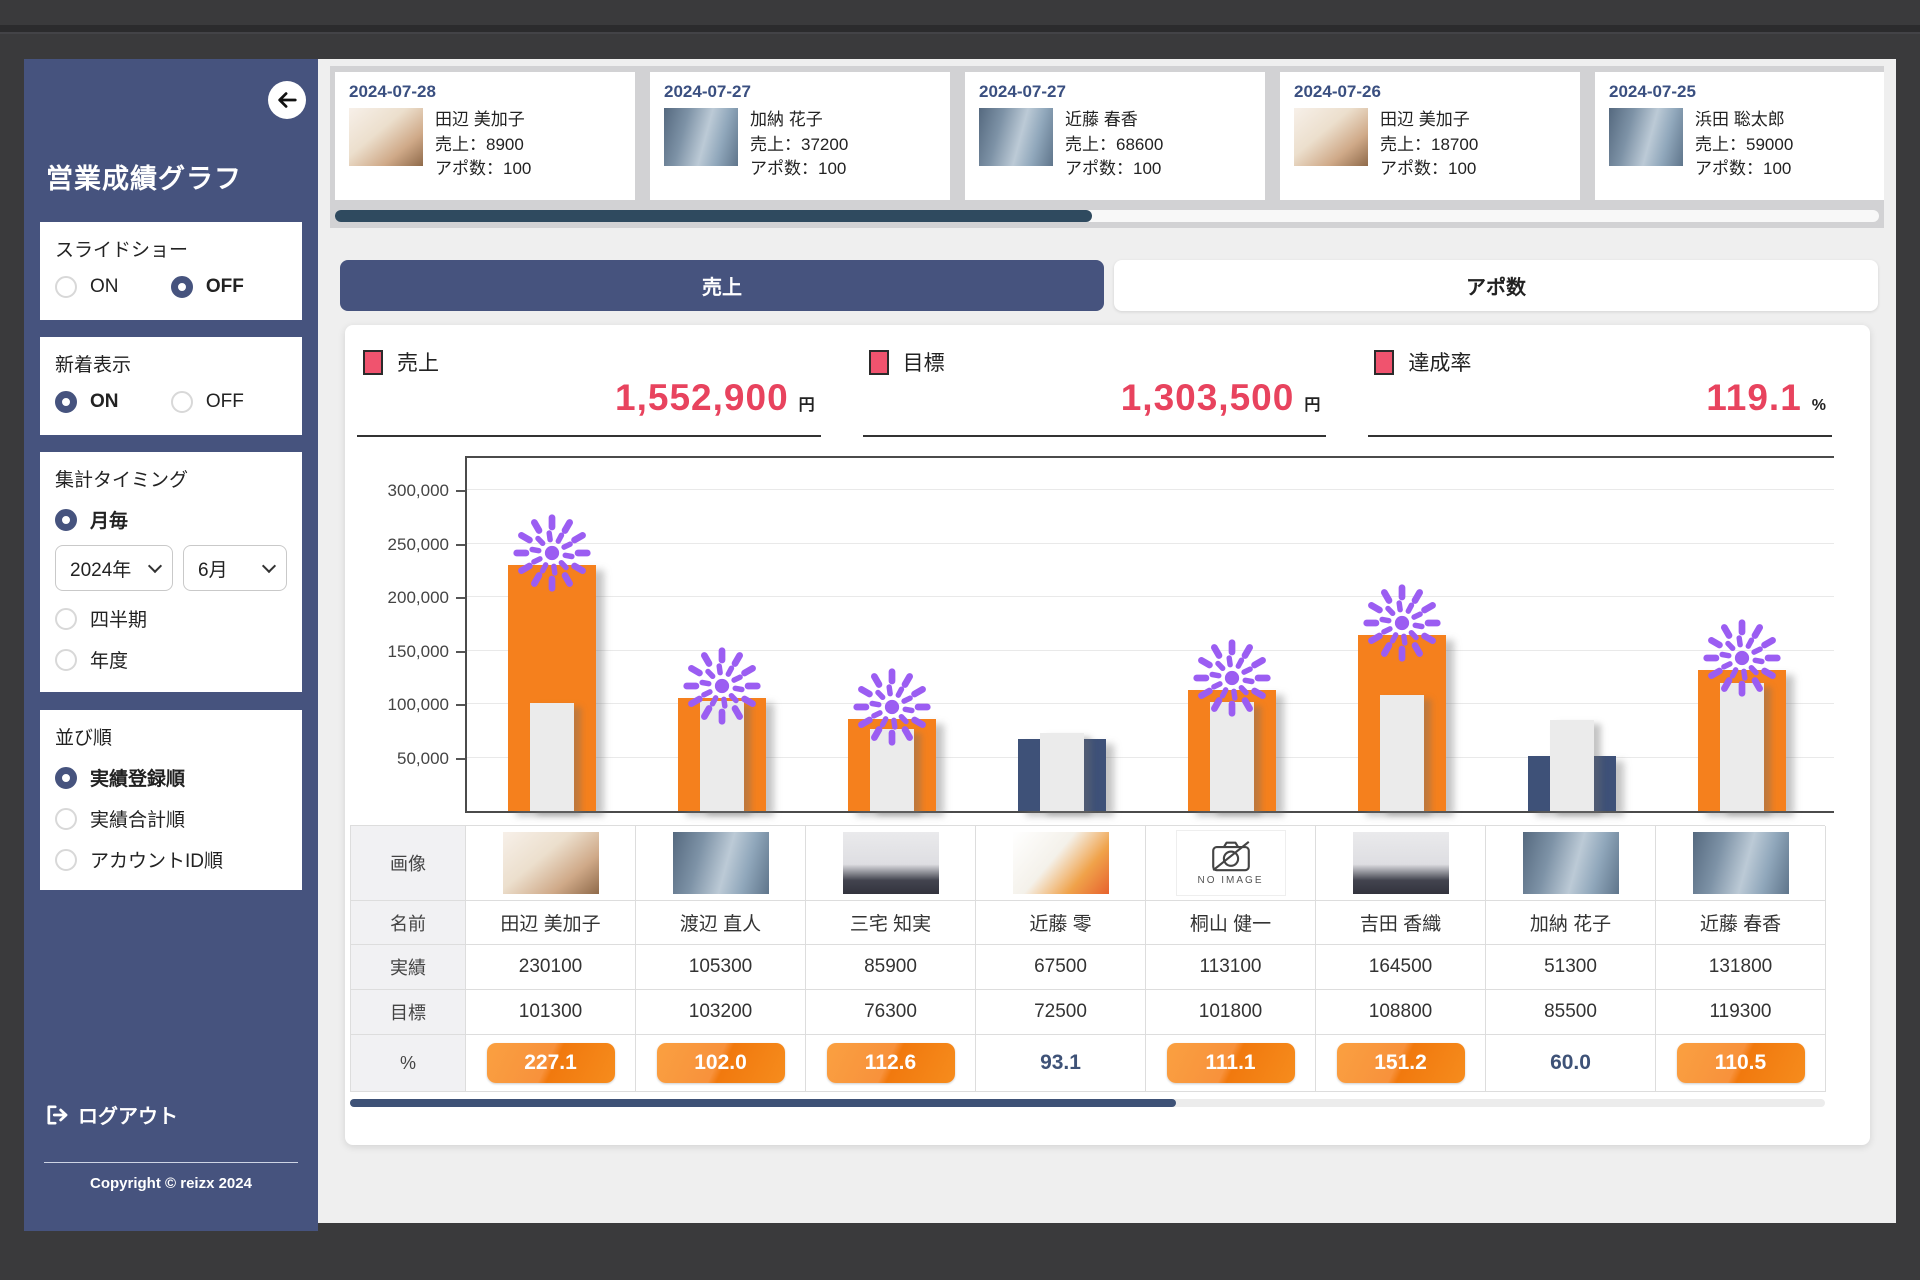 This screenshot has width=1920, height=1280. What do you see at coordinates (408, 967) in the screenshot?
I see `row-label-actual: 実績` at bounding box center [408, 967].